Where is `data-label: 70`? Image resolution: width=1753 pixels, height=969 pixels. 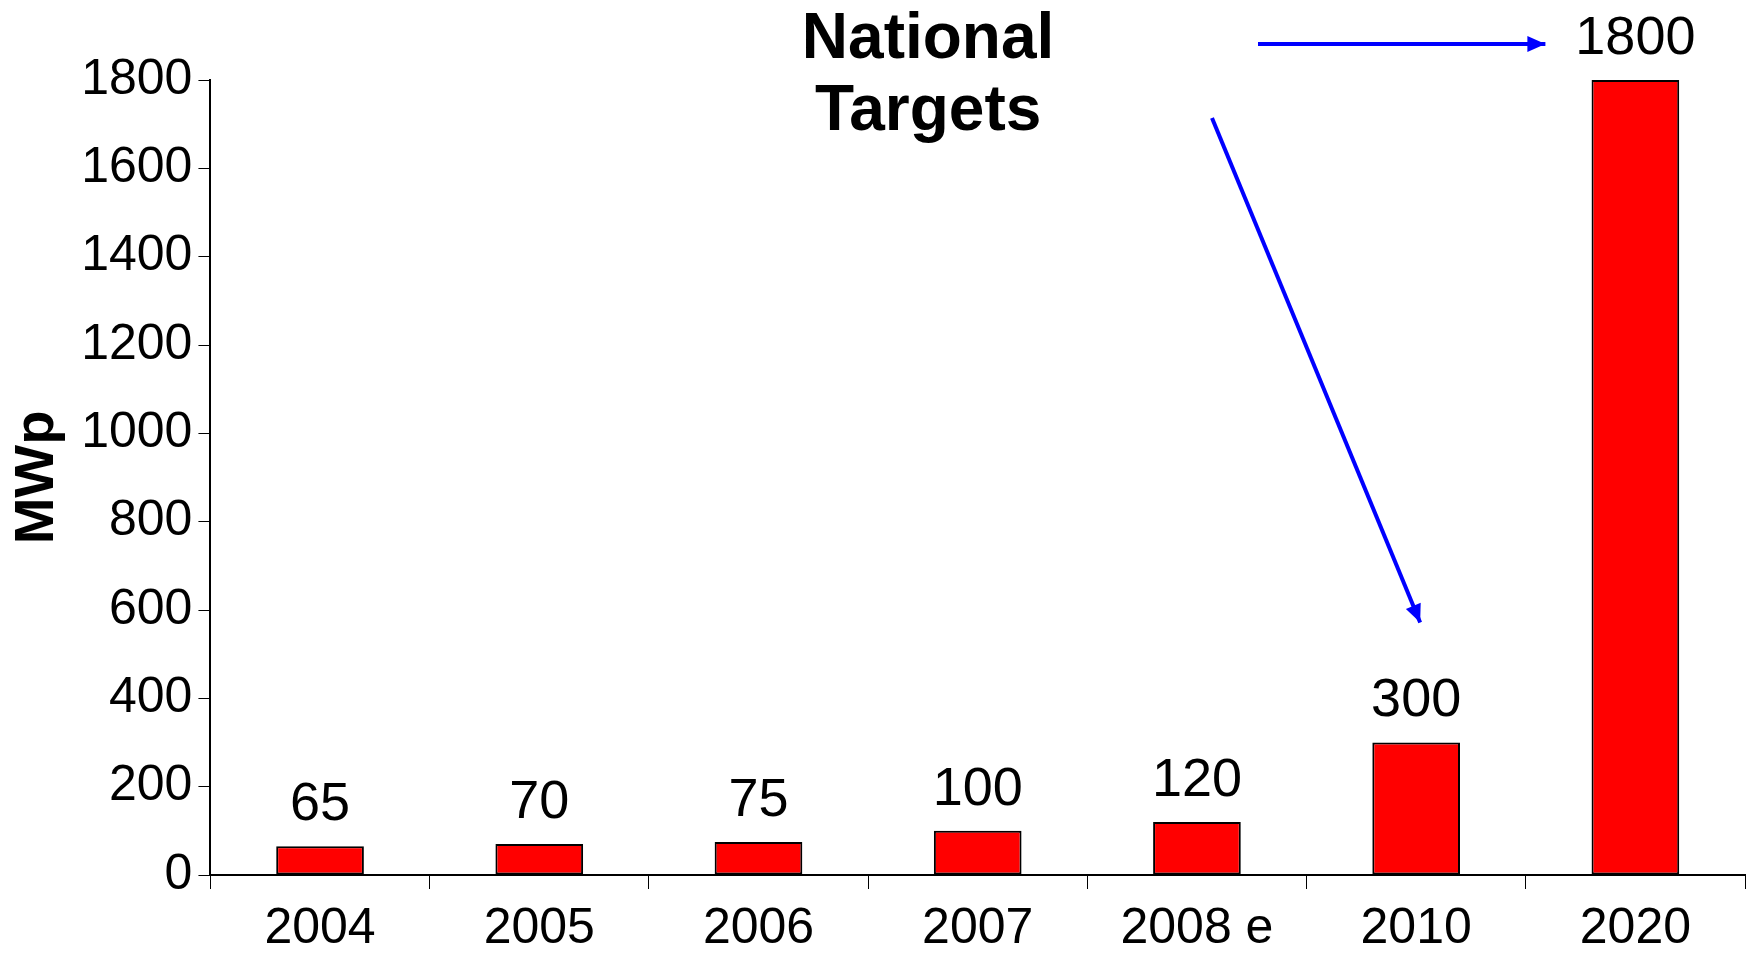
data-label: 70 is located at coordinates (539, 798).